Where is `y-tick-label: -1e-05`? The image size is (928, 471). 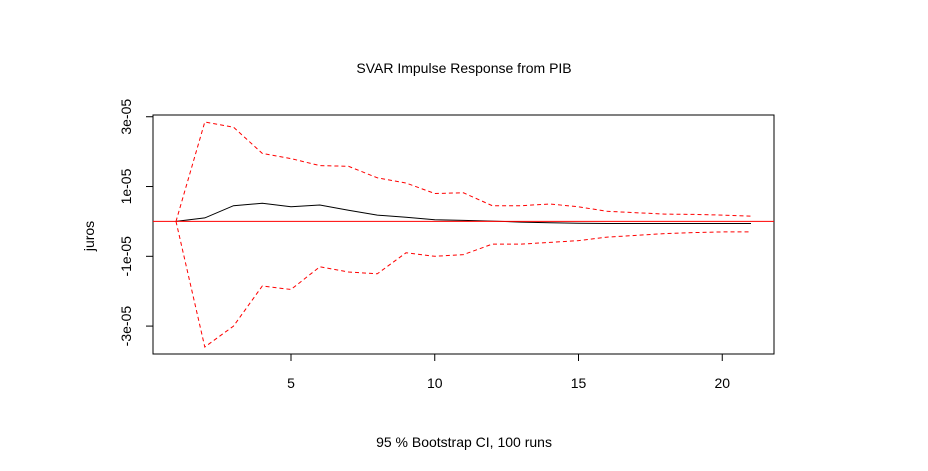
y-tick-label: -1e-05 is located at coordinates (126, 256).